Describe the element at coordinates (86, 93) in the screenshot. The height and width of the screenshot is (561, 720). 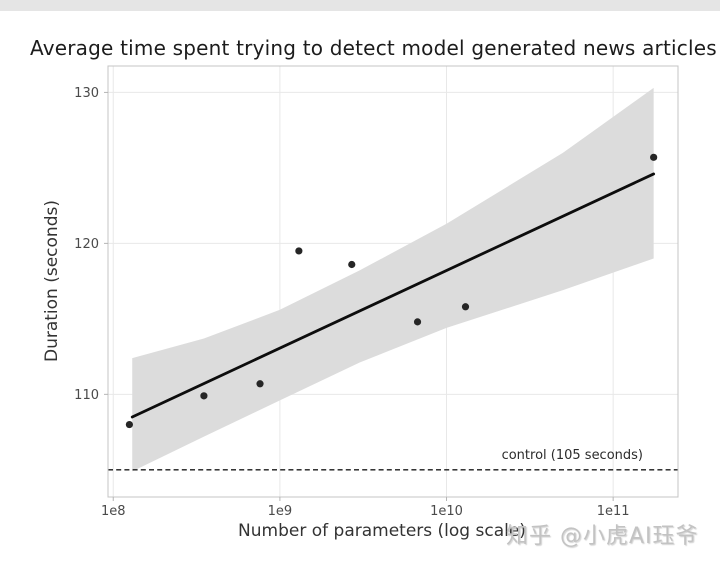
I see `y-tick-label: 130` at that location.